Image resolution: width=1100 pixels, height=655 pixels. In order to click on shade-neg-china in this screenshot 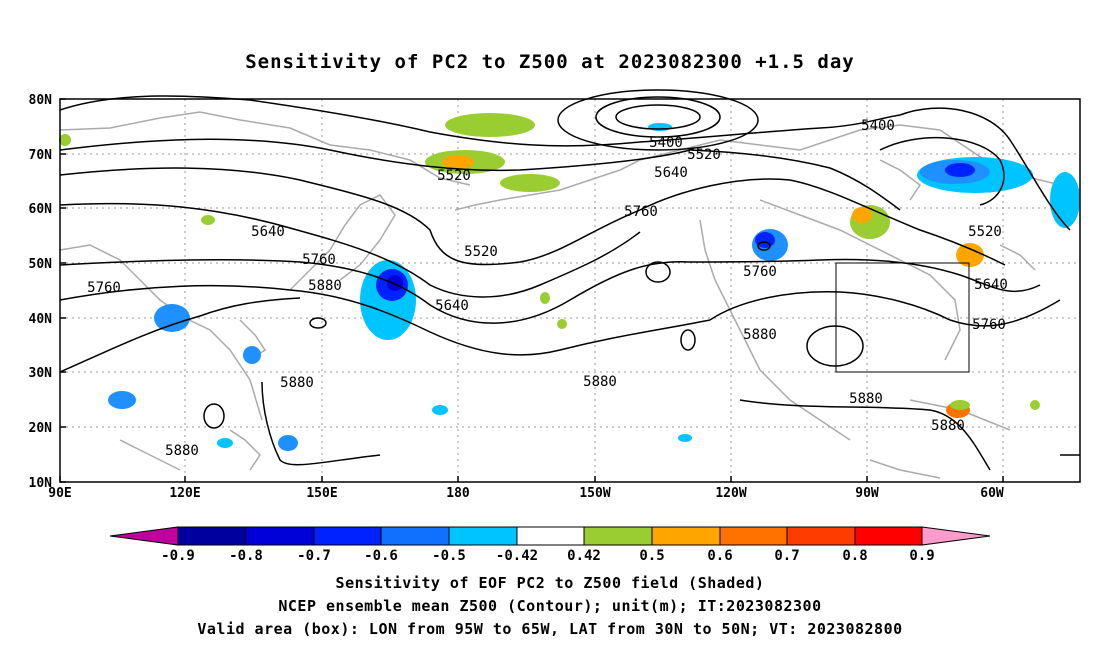, I will do `click(172, 318)`.